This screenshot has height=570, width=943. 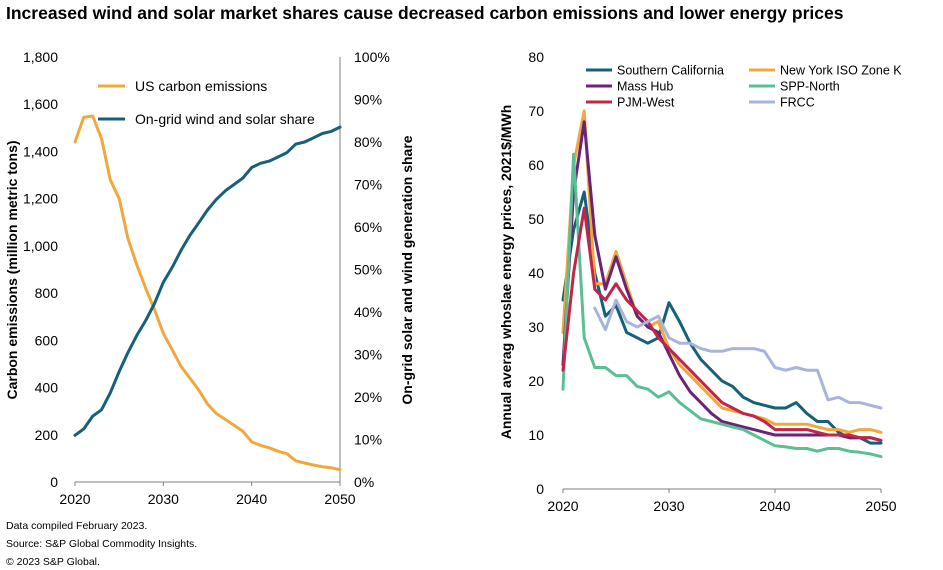 What do you see at coordinates (407, 269) in the screenshot?
I see `left-y2-axis-title: On-grid solar and wind generation share` at bounding box center [407, 269].